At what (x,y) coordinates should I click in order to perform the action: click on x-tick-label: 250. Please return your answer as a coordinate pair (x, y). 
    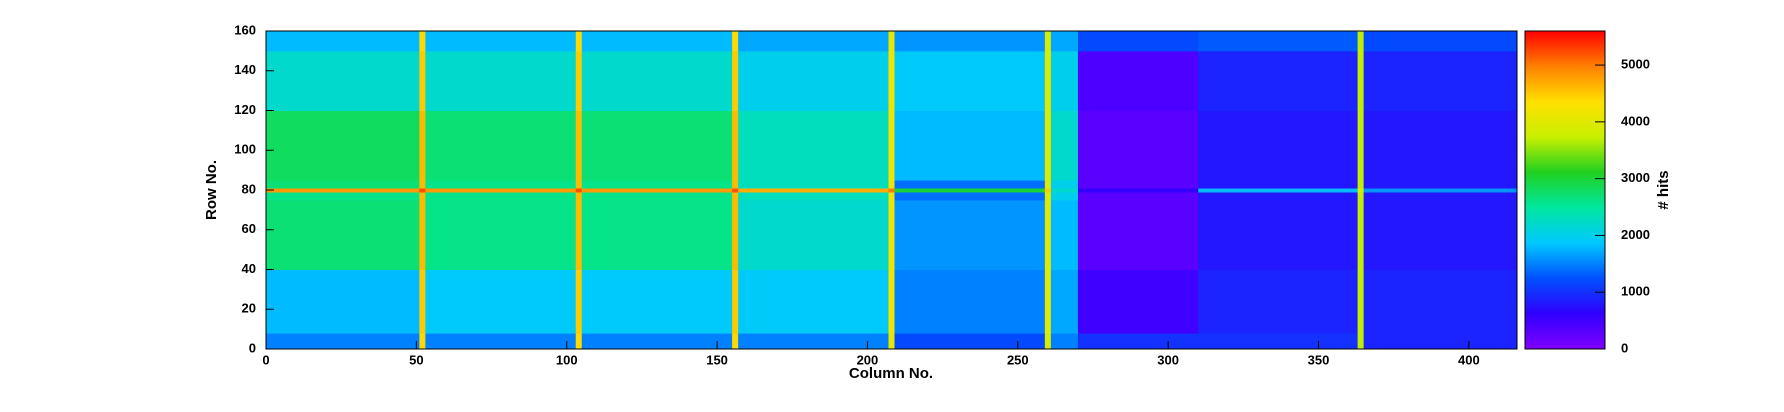
    Looking at the image, I should click on (1018, 359).